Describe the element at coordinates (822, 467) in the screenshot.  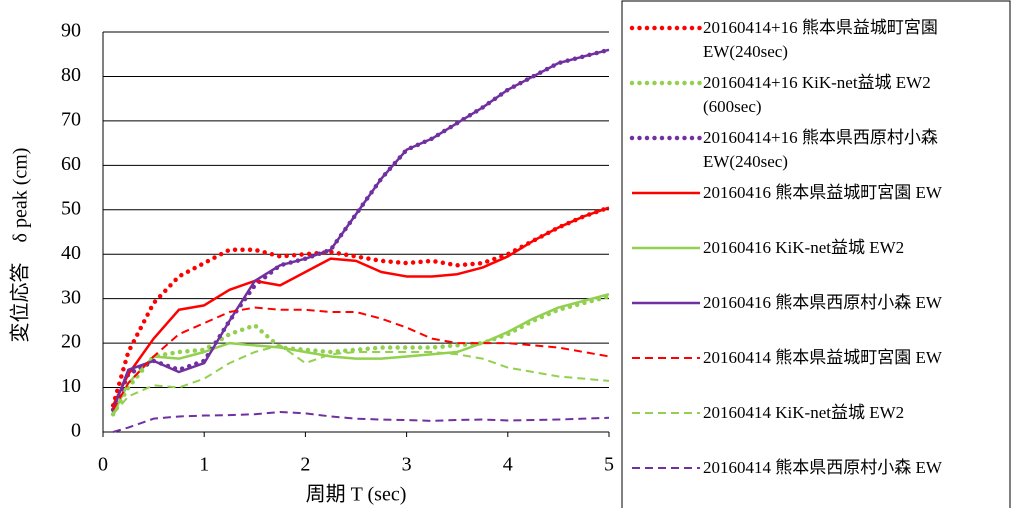
I see `legend-label: 20160414 熊本県西原村小森 EW` at that location.